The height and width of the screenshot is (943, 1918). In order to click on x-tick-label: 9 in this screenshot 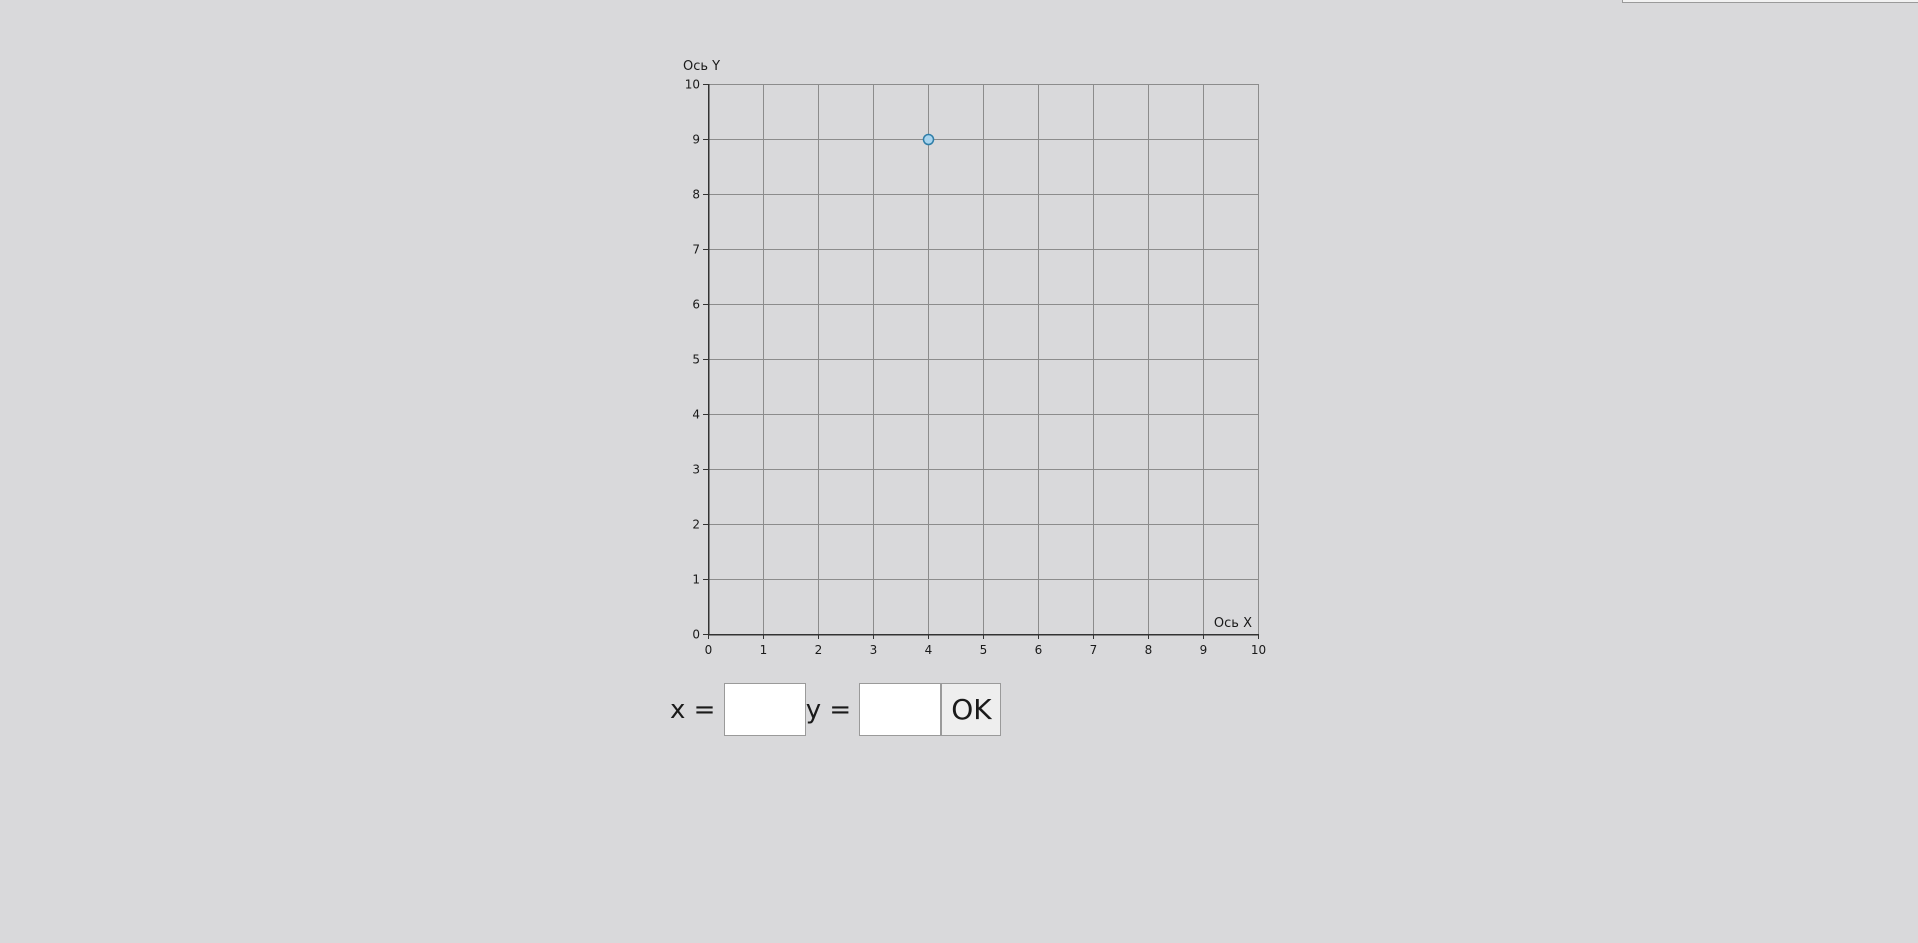, I will do `click(1204, 650)`.